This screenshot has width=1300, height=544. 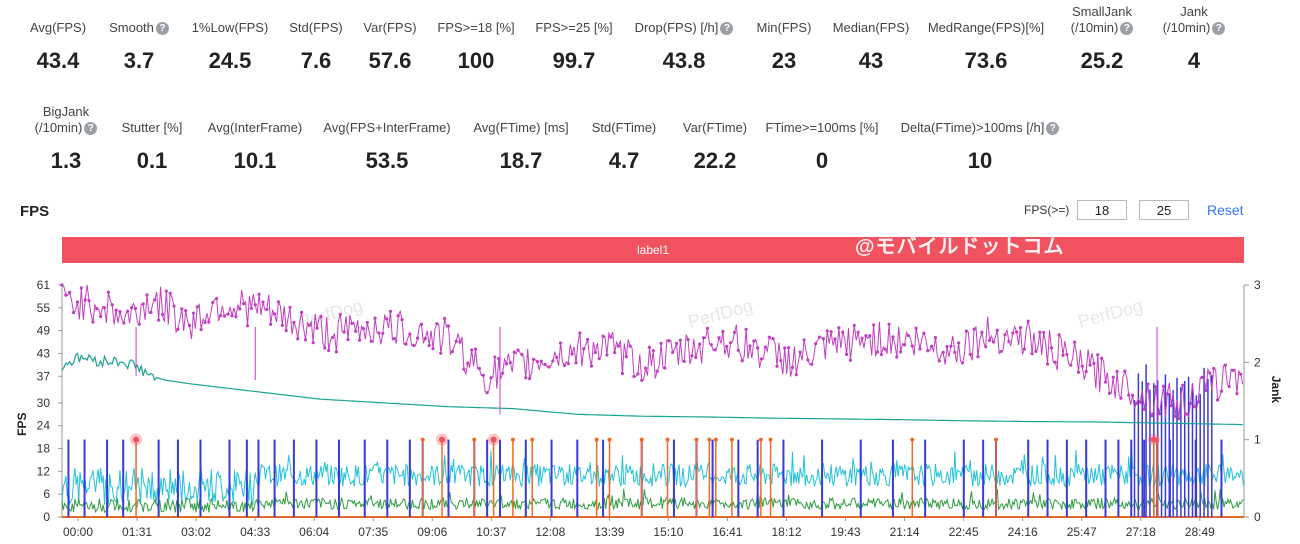 What do you see at coordinates (1225, 210) in the screenshot?
I see `reset-button: Reset` at bounding box center [1225, 210].